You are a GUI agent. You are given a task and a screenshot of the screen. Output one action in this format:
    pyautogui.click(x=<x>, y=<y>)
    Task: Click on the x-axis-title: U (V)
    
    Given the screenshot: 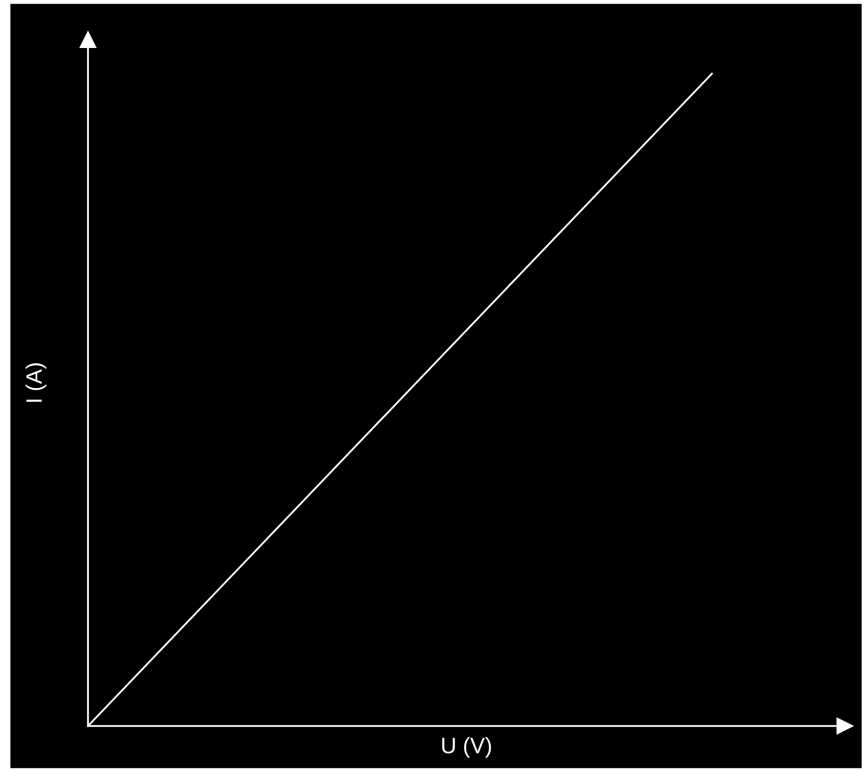 What is the action you would take?
    pyautogui.click(x=466, y=747)
    